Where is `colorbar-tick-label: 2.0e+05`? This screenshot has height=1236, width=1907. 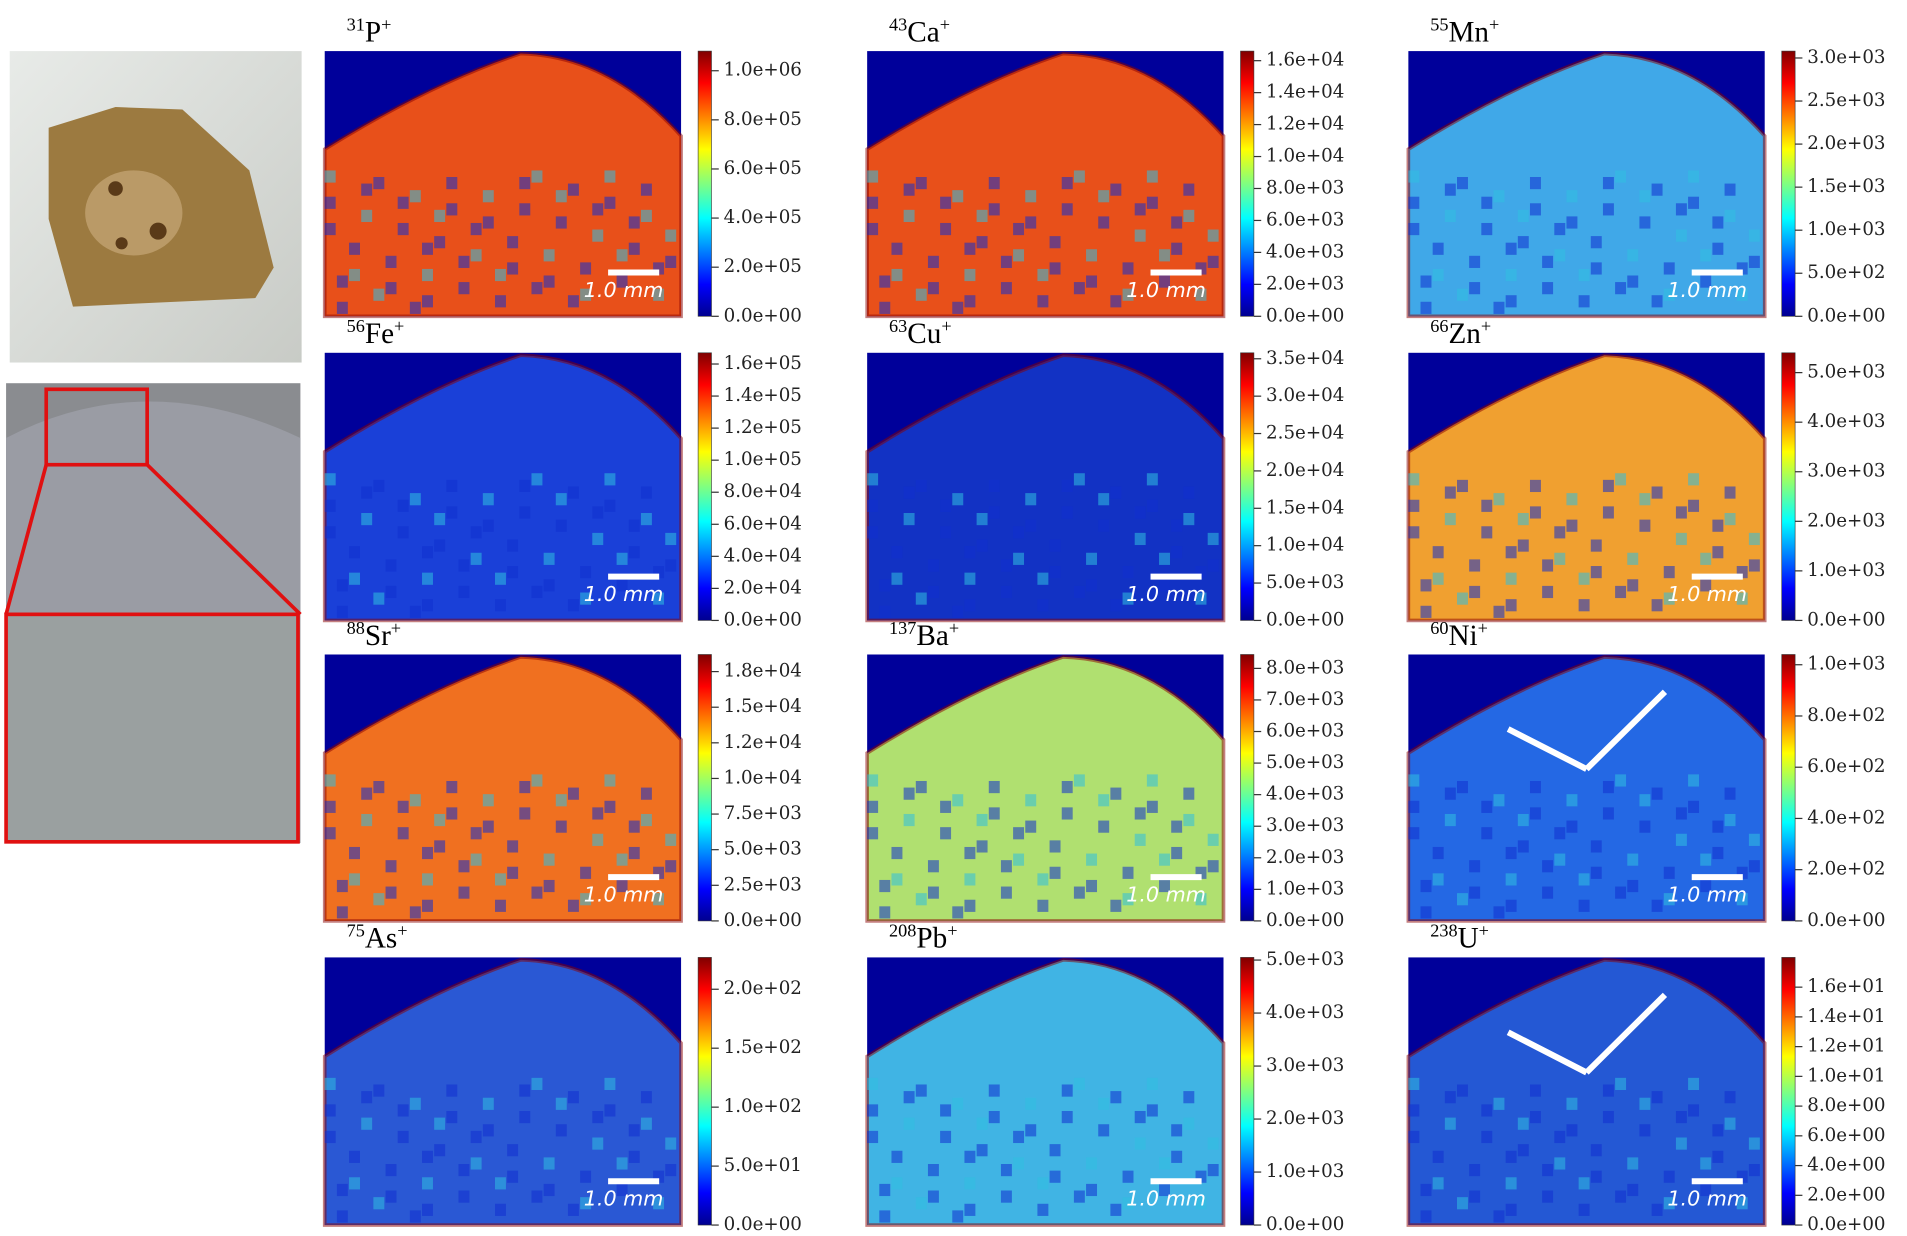
colorbar-tick-label: 2.0e+05 is located at coordinates (763, 266).